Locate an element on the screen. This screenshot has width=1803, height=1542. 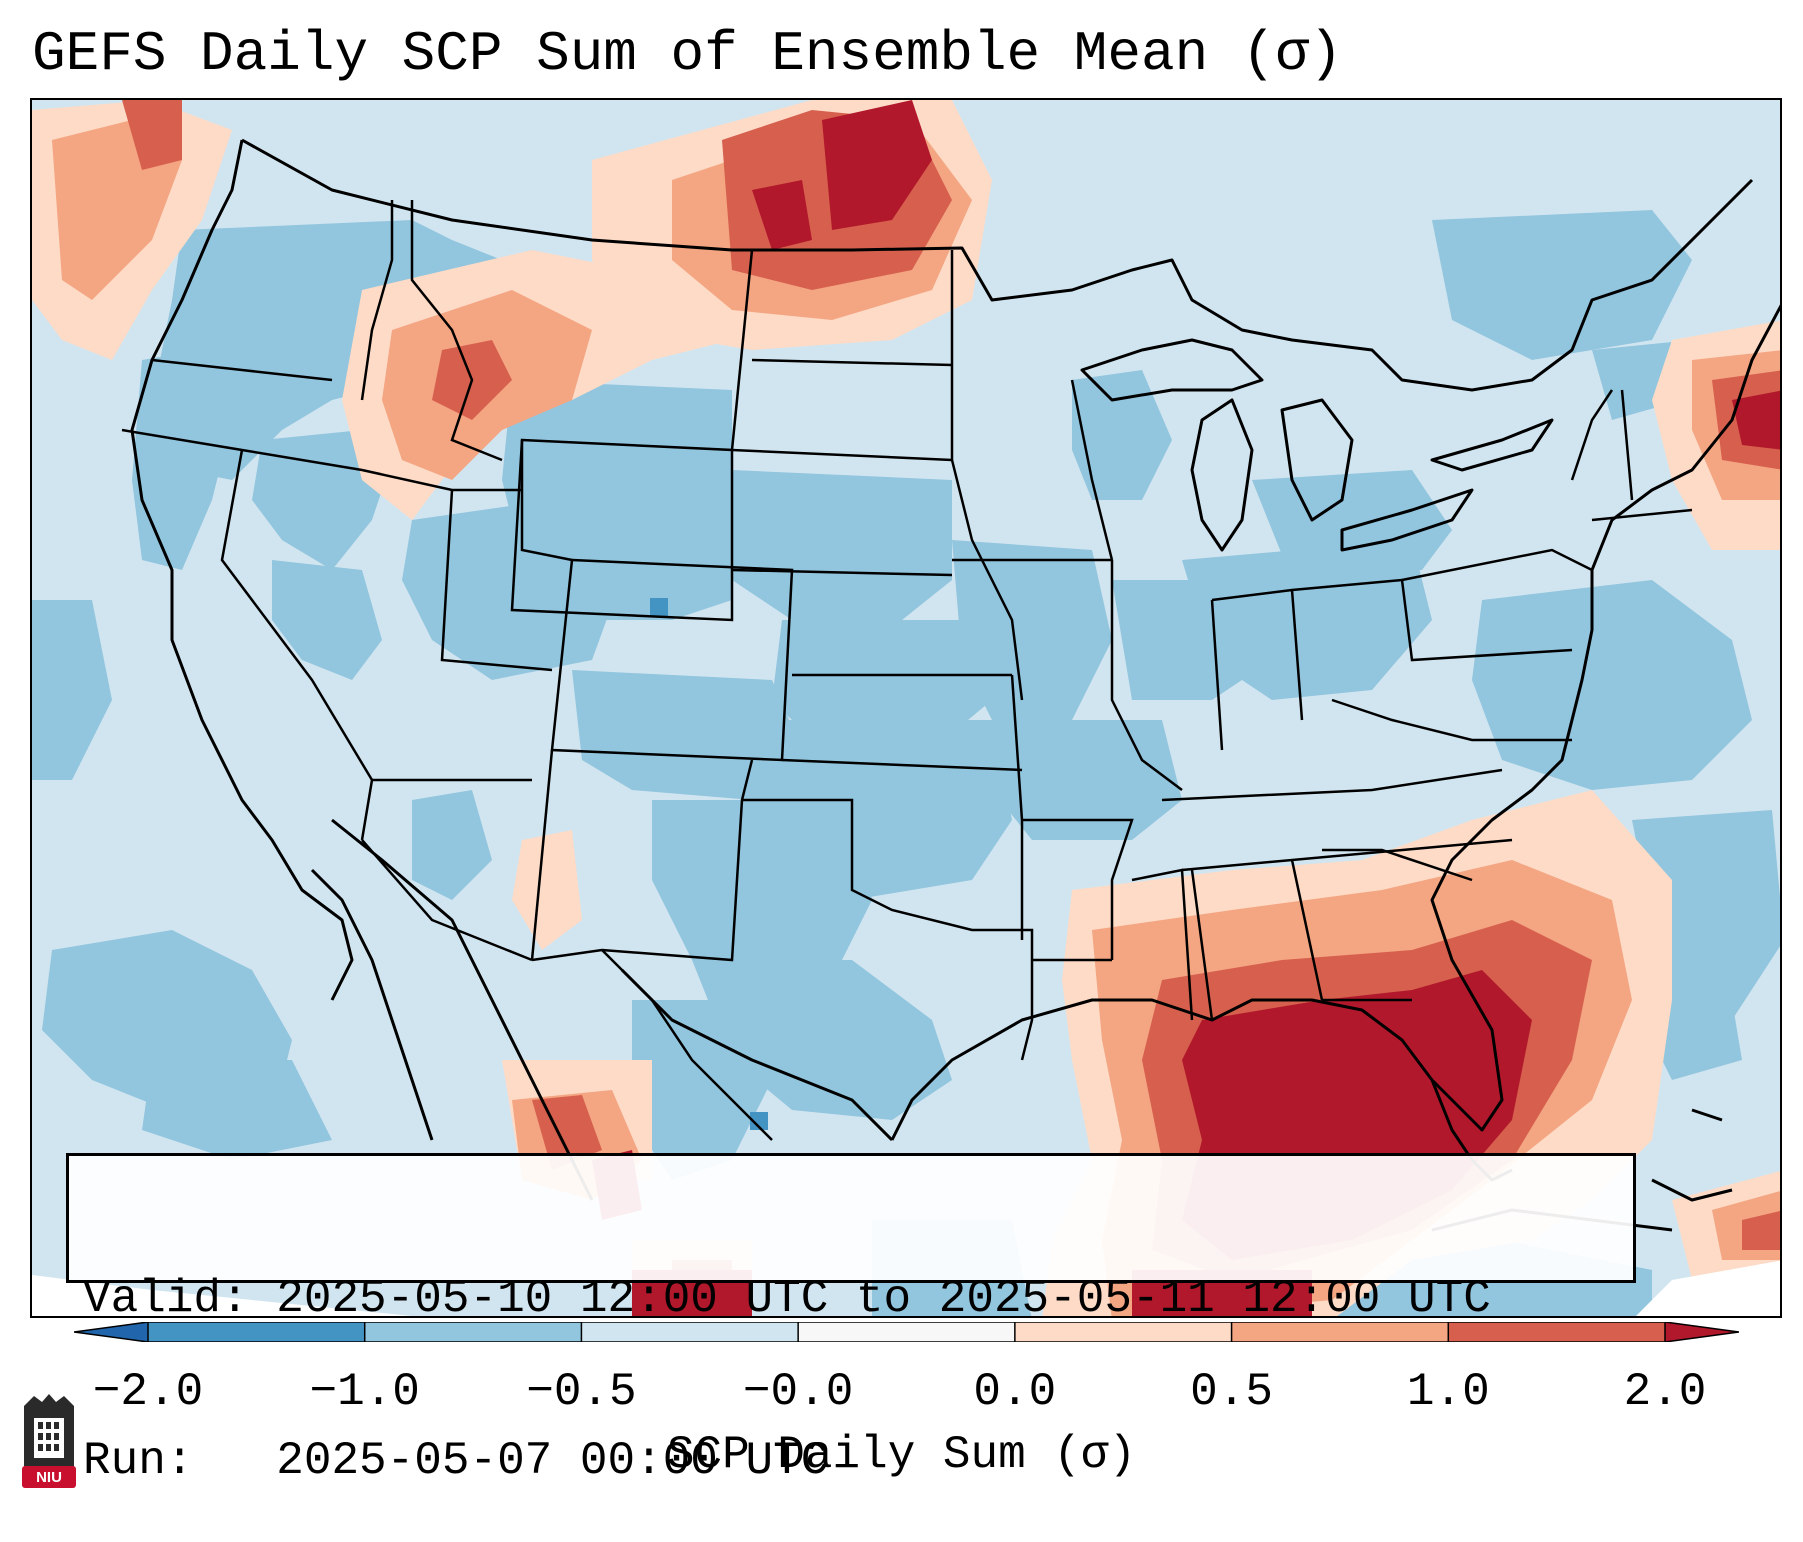
colorbar-tick-label: 0.5 is located at coordinates (1231, 1392).